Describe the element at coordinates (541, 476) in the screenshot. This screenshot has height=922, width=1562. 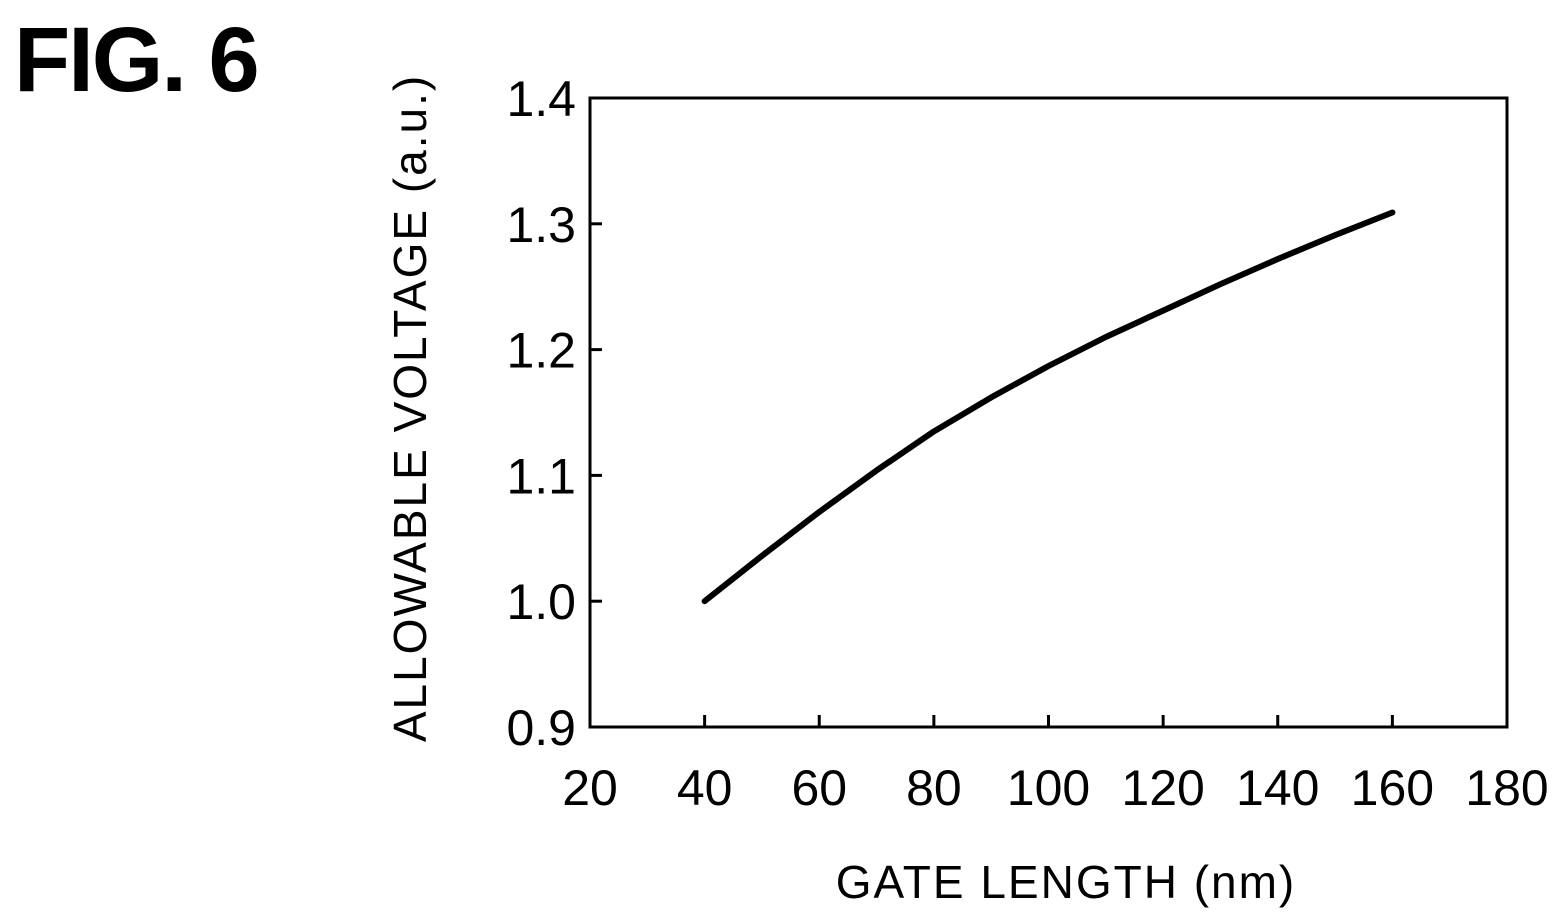
I see `y-tick-label: 1.1` at that location.